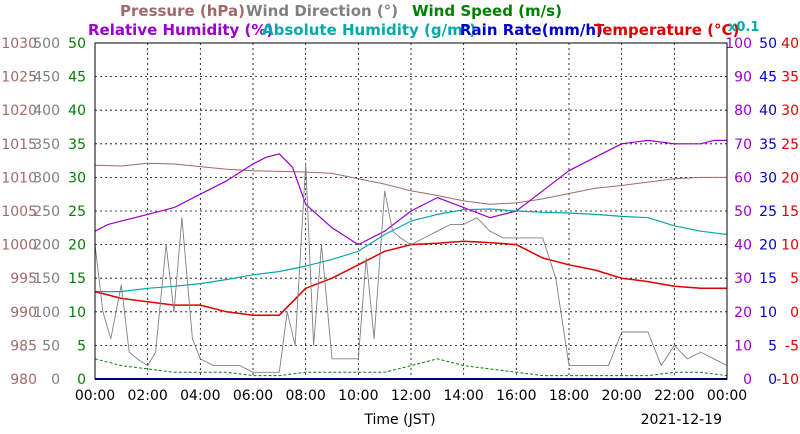 The image size is (800, 434). Describe the element at coordinates (77, 44) in the screenshot. I see `left-tick-wind_speed: 50` at that location.